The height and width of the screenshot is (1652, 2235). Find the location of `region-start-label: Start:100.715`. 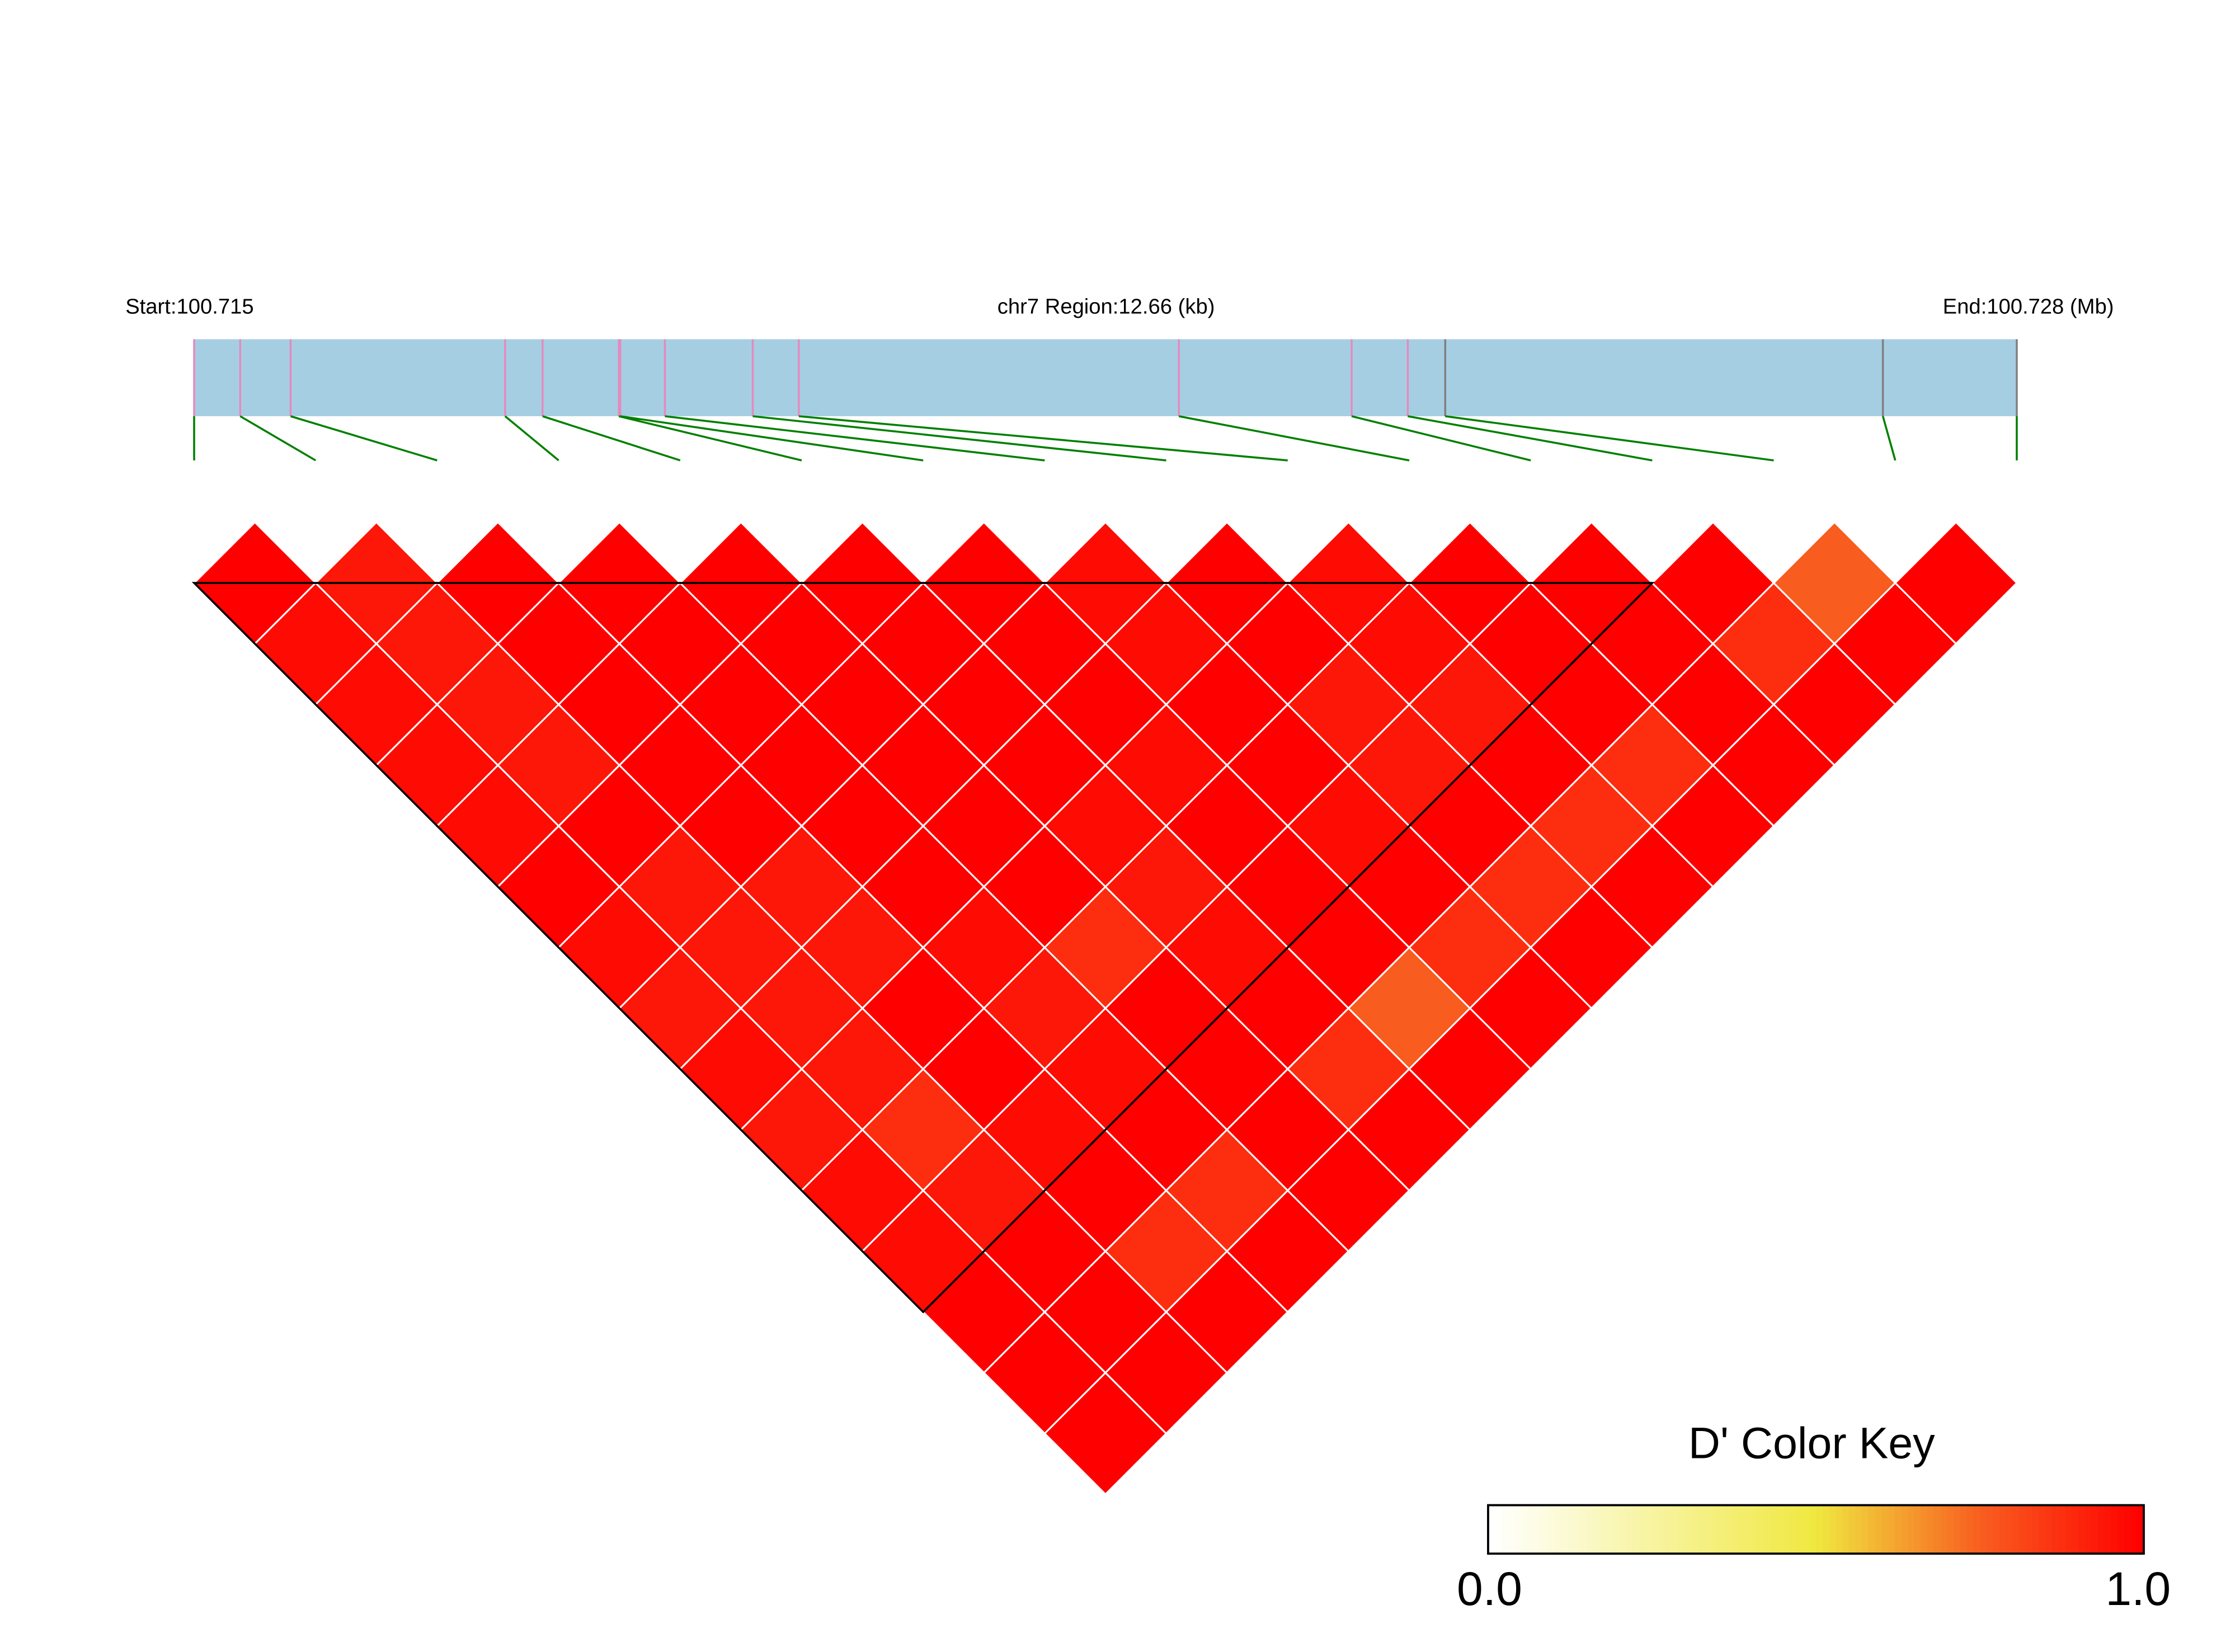

region-start-label: Start:100.715 is located at coordinates (189, 307).